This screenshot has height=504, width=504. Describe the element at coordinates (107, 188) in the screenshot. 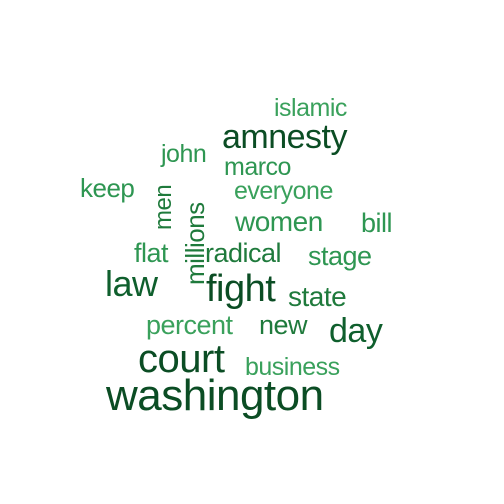

I see `word-keep: keep` at that location.